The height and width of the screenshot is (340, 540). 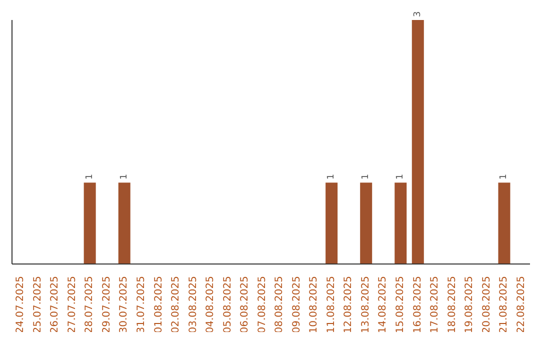 I want to click on x-tick-label: 11.08.2025, so click(x=331, y=305).